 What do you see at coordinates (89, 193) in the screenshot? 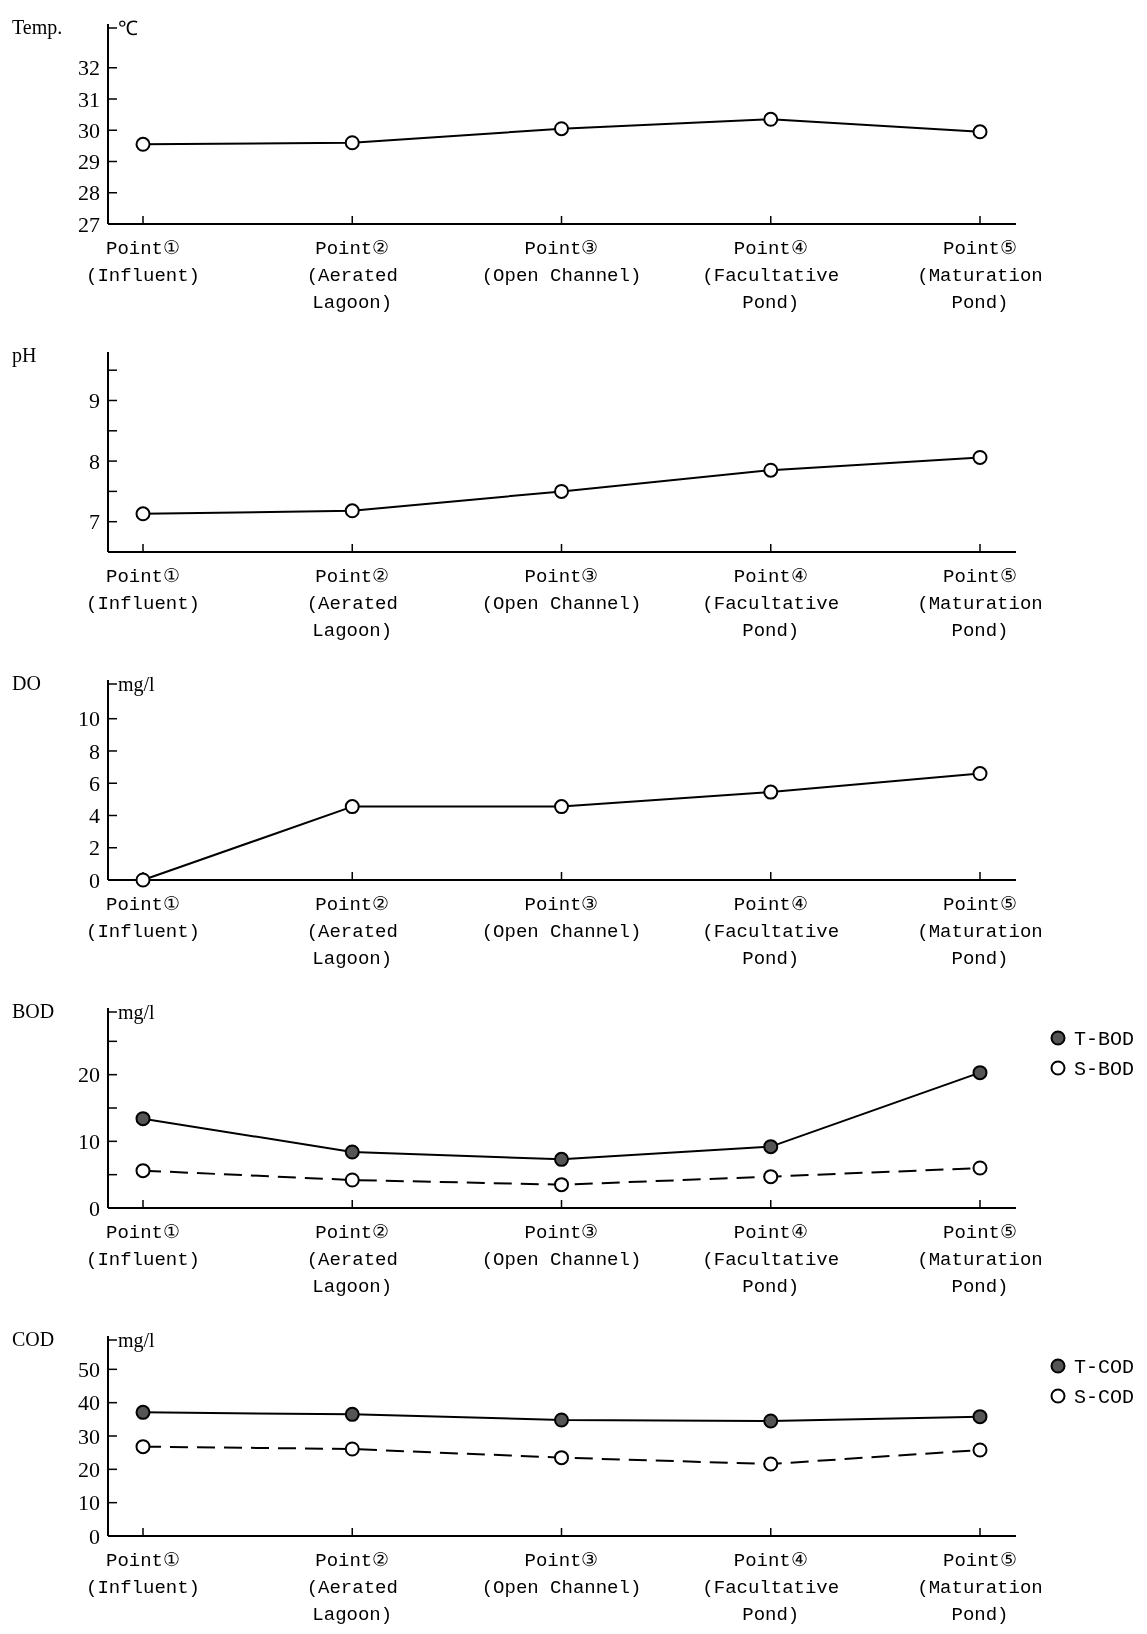
I see `y-tick-label: 28` at bounding box center [89, 193].